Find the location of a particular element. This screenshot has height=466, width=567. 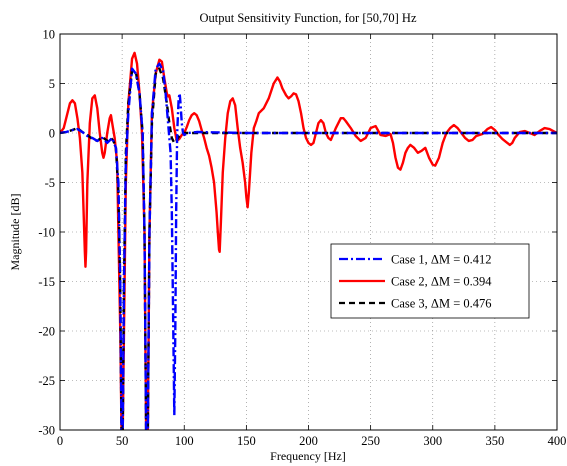

y-tick-label: -20 is located at coordinates (46, 332).